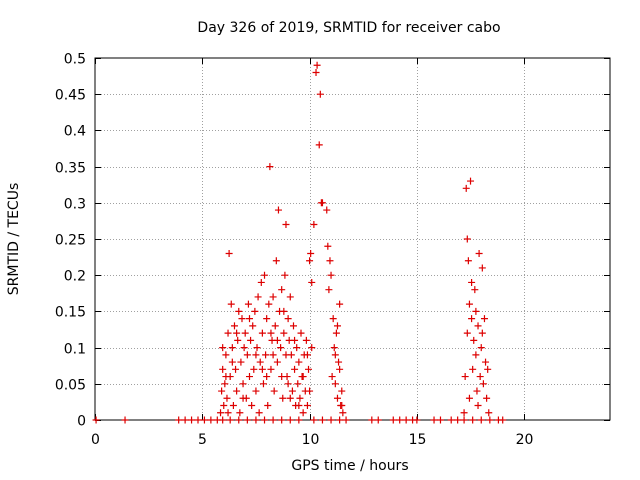  I want to click on y-tick-label: 0.05, so click(70, 386).